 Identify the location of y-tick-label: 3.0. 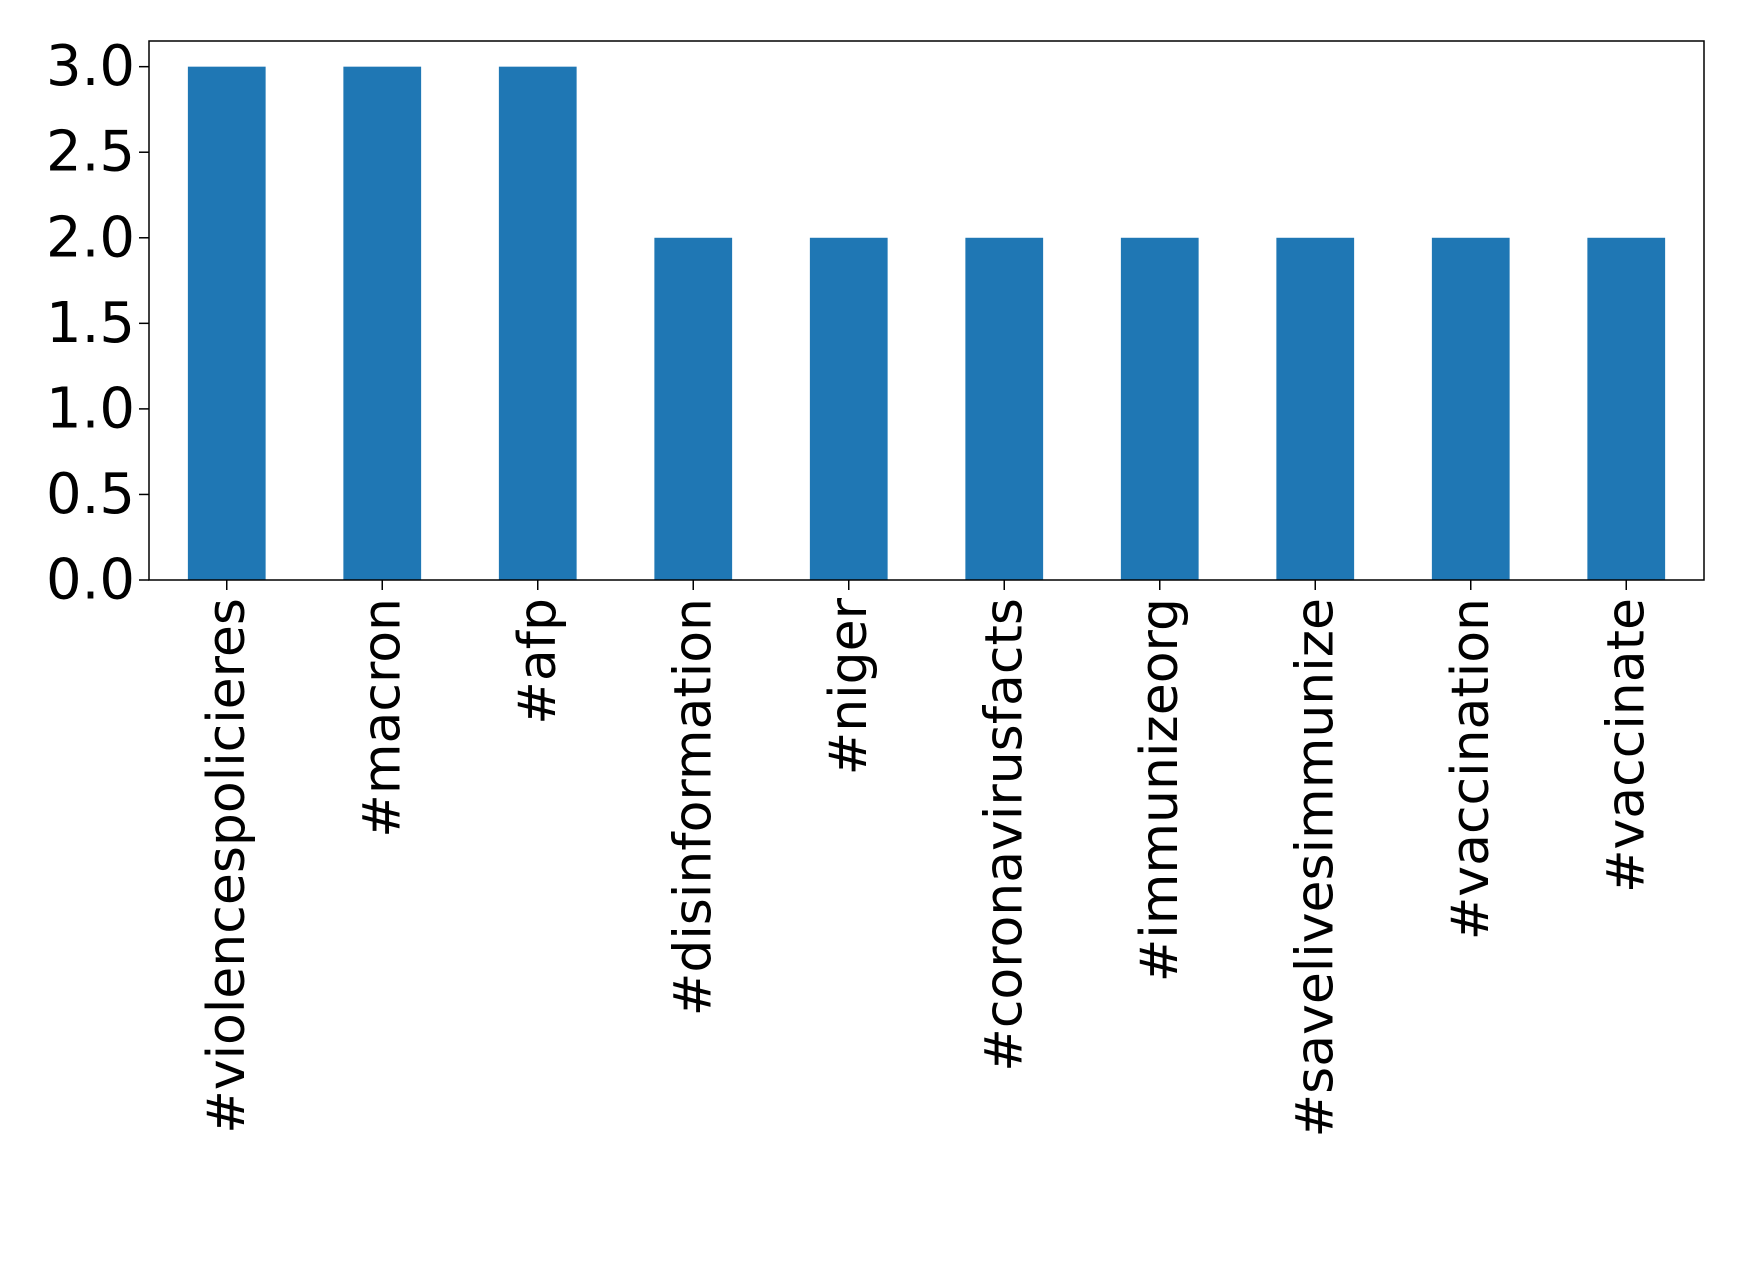
(90, 66).